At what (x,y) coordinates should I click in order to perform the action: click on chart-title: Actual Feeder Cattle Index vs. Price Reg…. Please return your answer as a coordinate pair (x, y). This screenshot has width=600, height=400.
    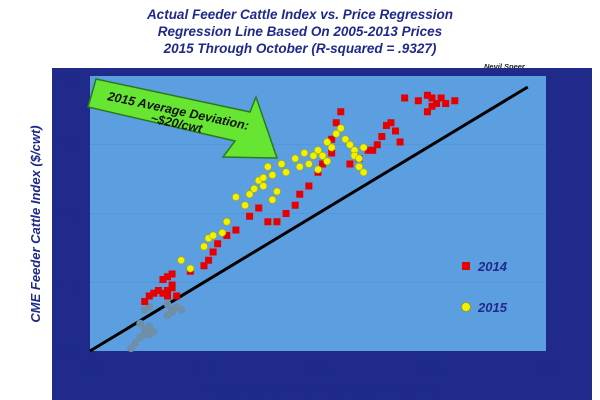
    Looking at the image, I should click on (300, 31).